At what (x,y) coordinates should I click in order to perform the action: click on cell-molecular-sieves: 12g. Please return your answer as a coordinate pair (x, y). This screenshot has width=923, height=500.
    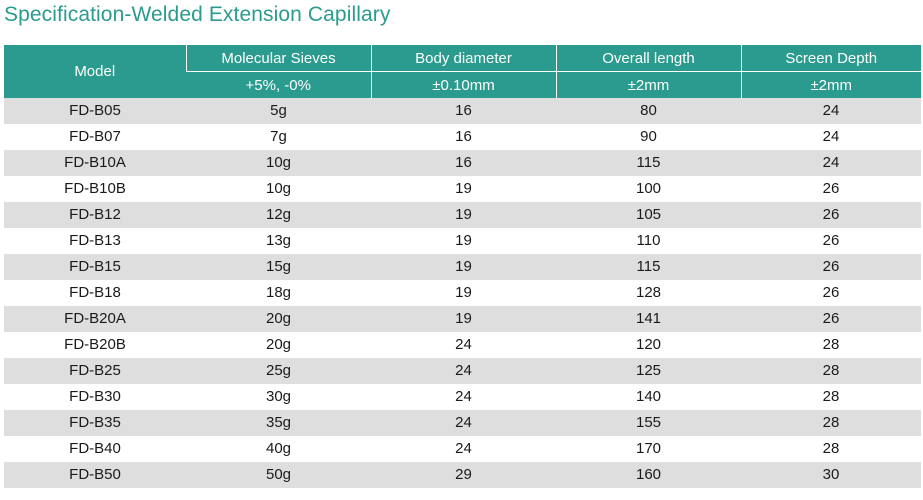
    Looking at the image, I should click on (278, 215).